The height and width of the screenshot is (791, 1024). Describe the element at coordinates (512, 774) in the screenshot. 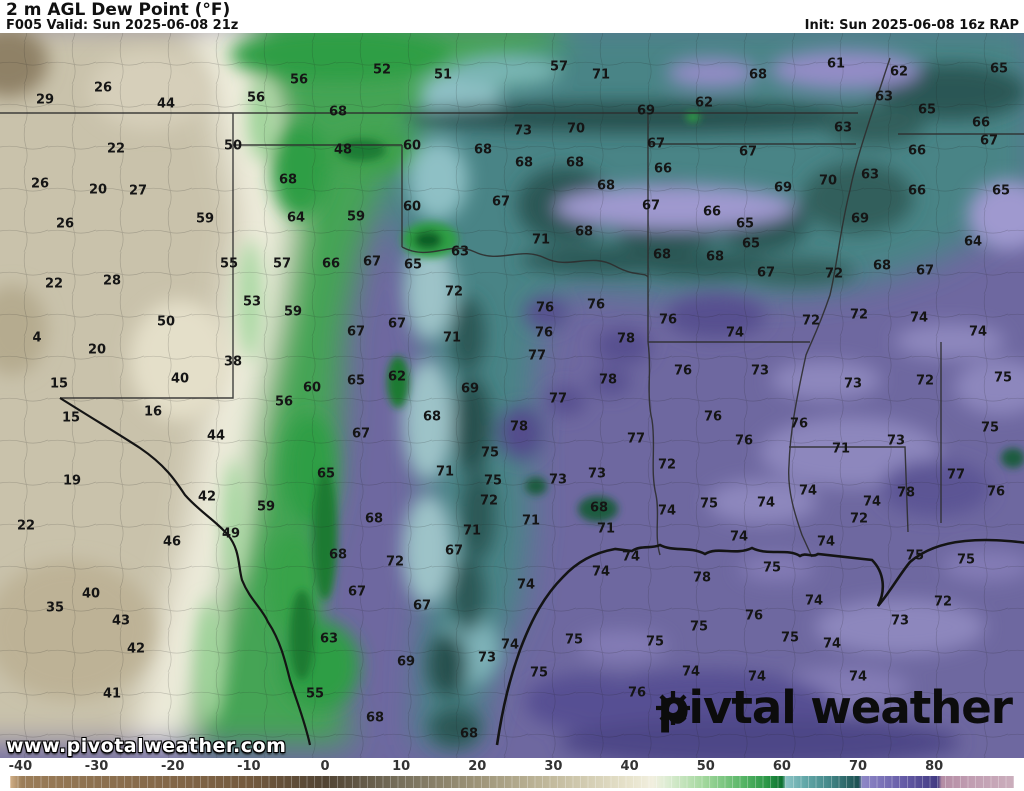

I see `colorbar-footer: -40 -30 -20 -10 0 10 20 30 40 50 60 70 80` at that location.